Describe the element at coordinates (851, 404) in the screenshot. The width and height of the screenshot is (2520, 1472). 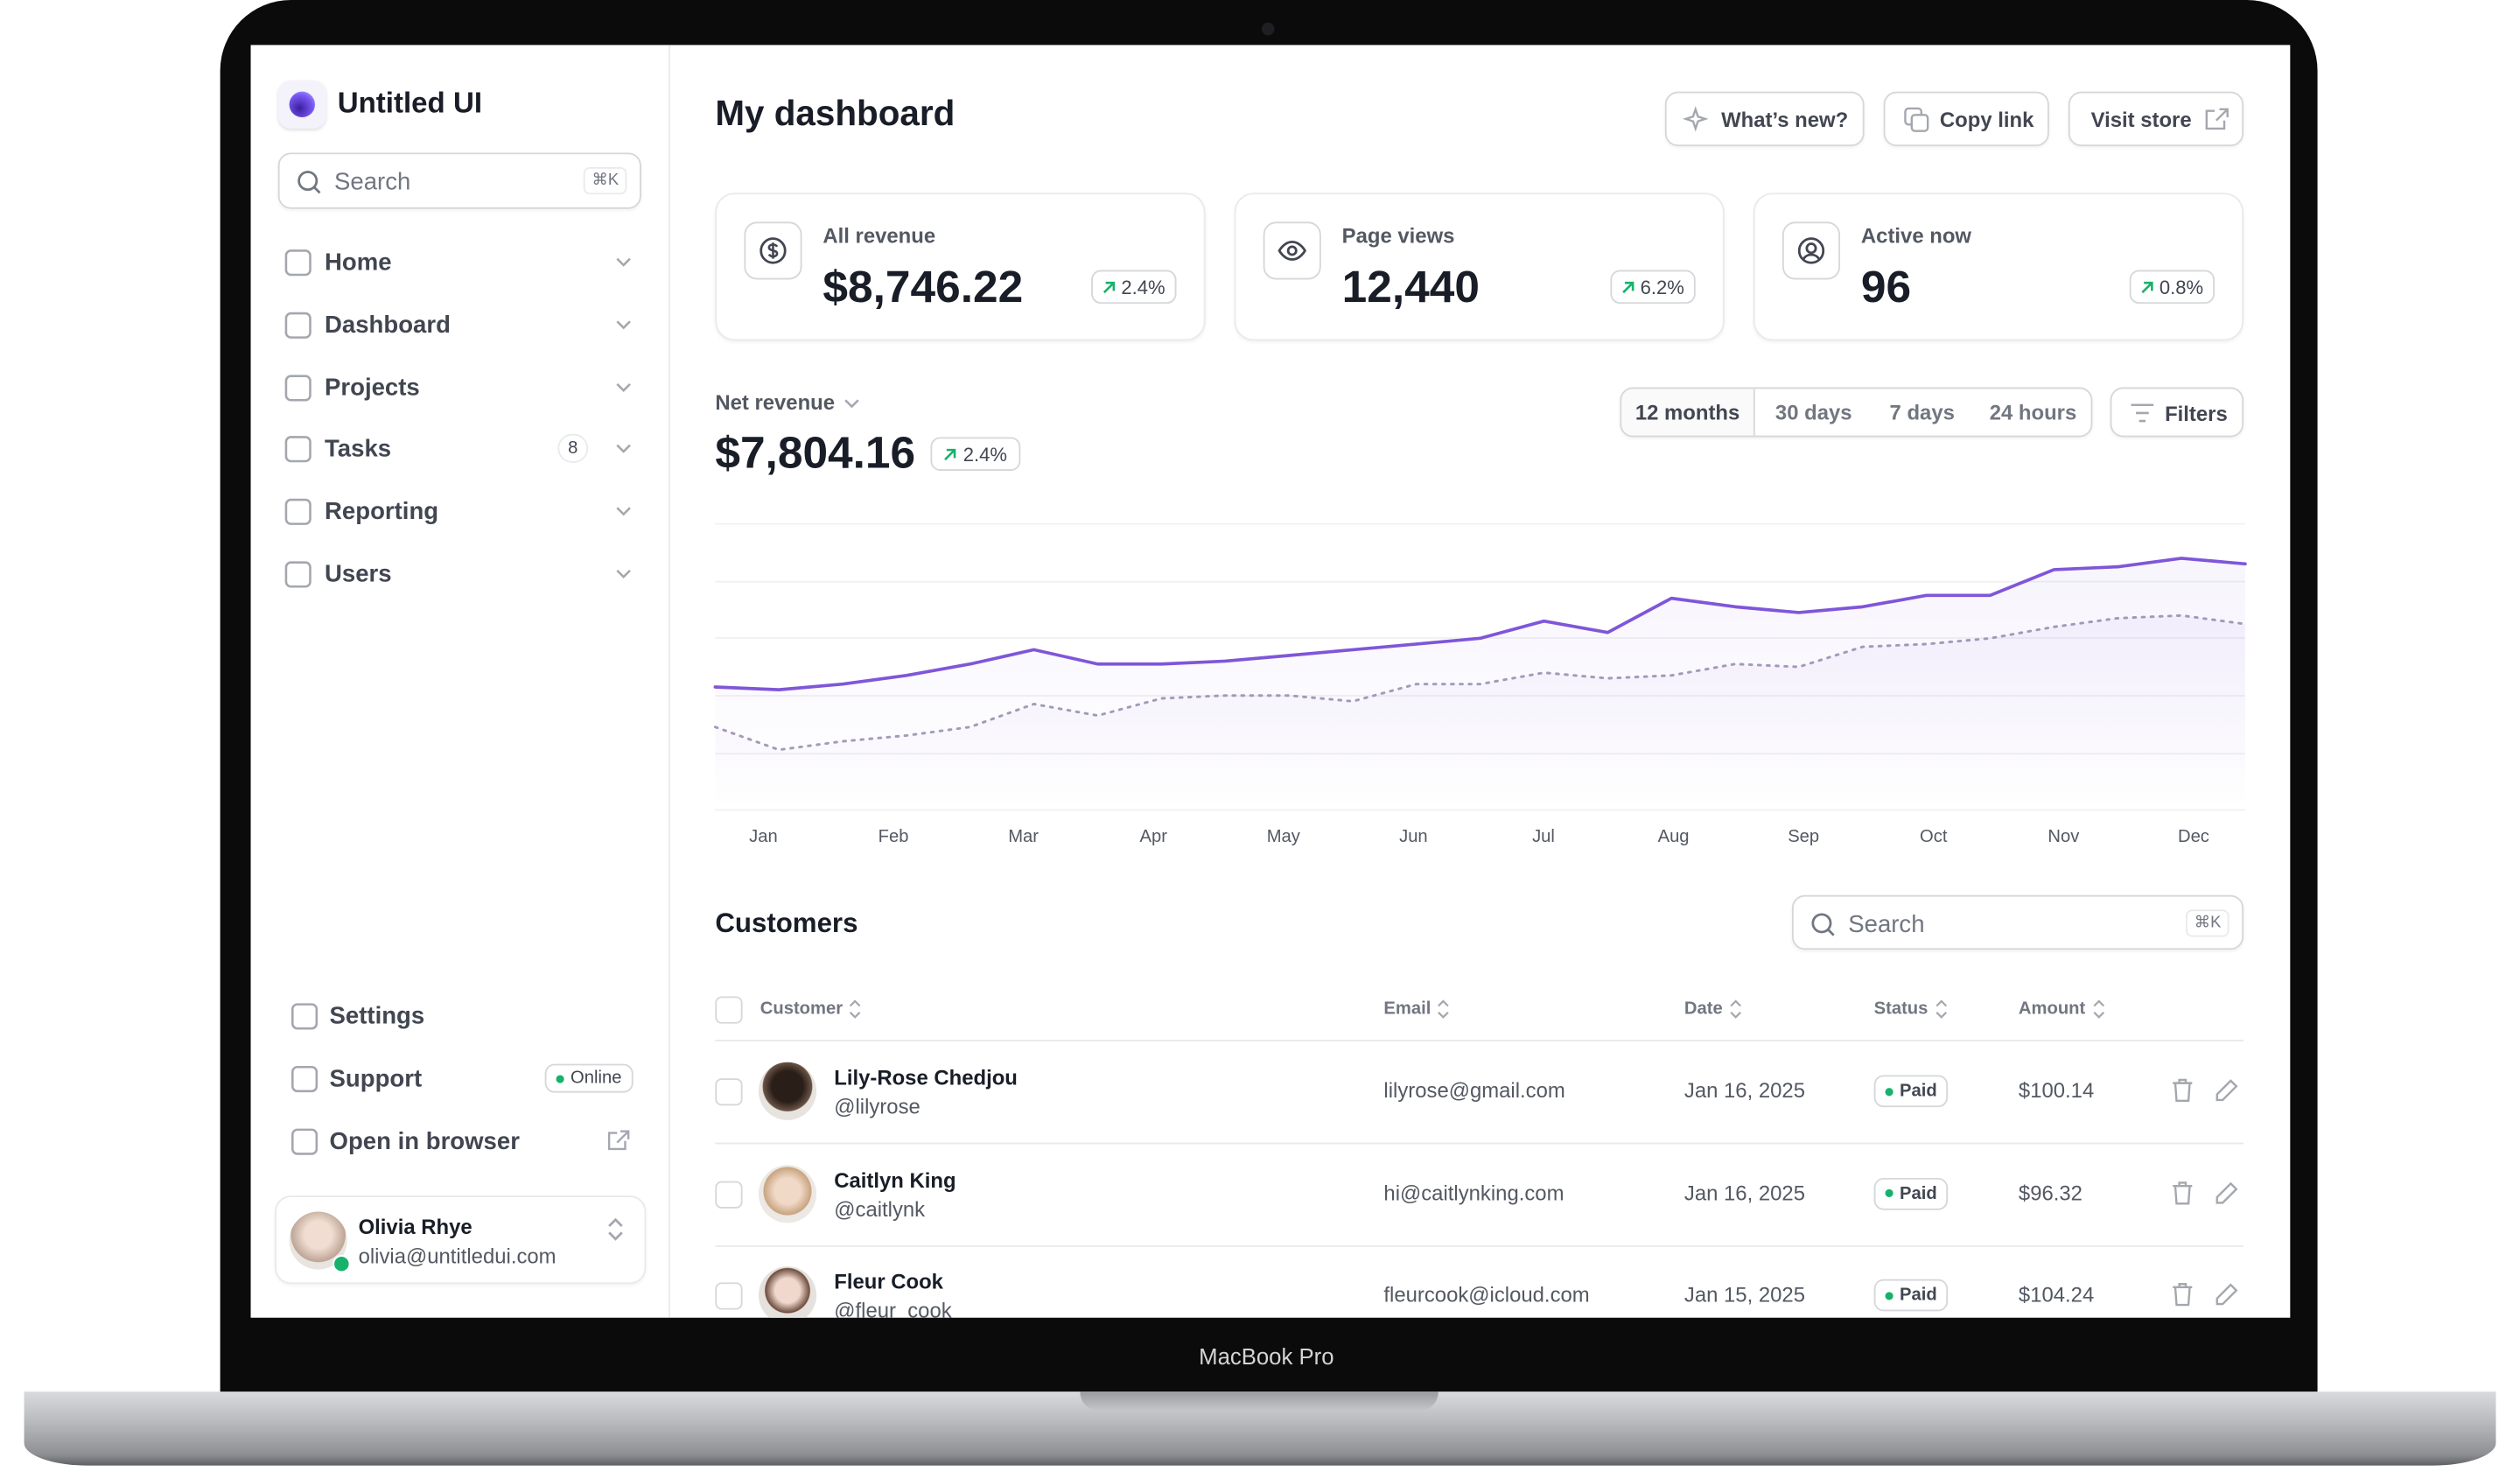
I see `chevron` at that location.